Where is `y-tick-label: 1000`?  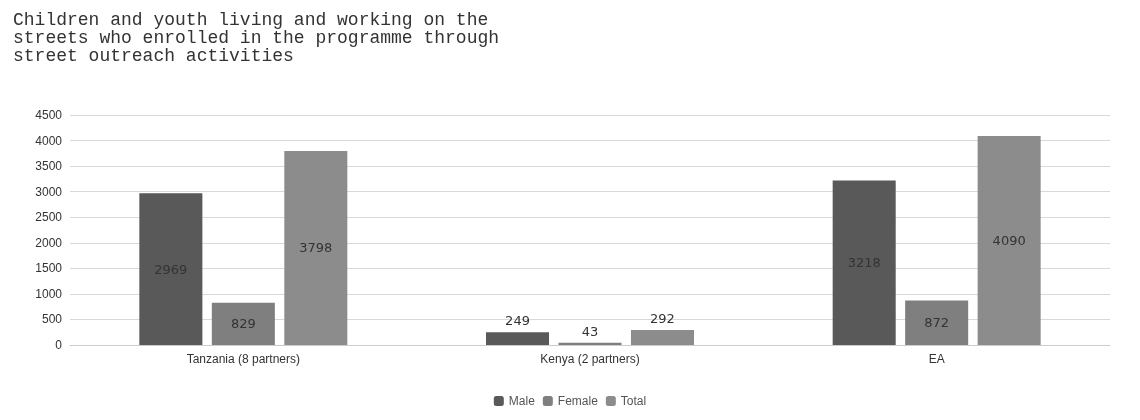 y-tick-label: 1000 is located at coordinates (49, 293).